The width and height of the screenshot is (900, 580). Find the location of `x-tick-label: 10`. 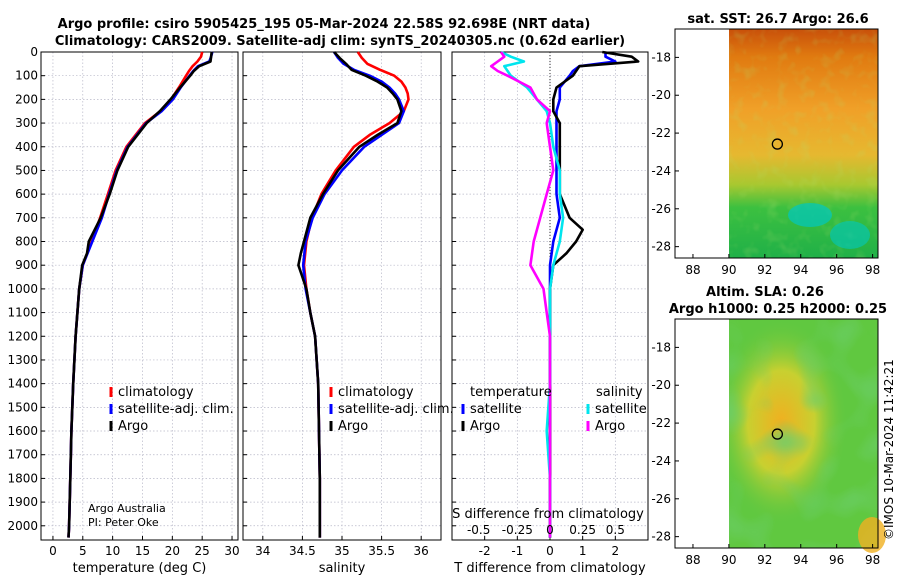

x-tick-label: 10 is located at coordinates (112, 551).